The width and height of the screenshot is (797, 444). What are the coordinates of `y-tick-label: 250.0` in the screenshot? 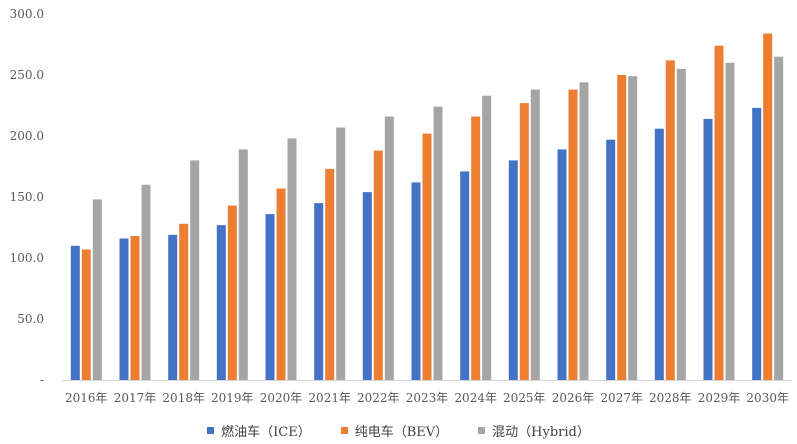 It's located at (27, 75).